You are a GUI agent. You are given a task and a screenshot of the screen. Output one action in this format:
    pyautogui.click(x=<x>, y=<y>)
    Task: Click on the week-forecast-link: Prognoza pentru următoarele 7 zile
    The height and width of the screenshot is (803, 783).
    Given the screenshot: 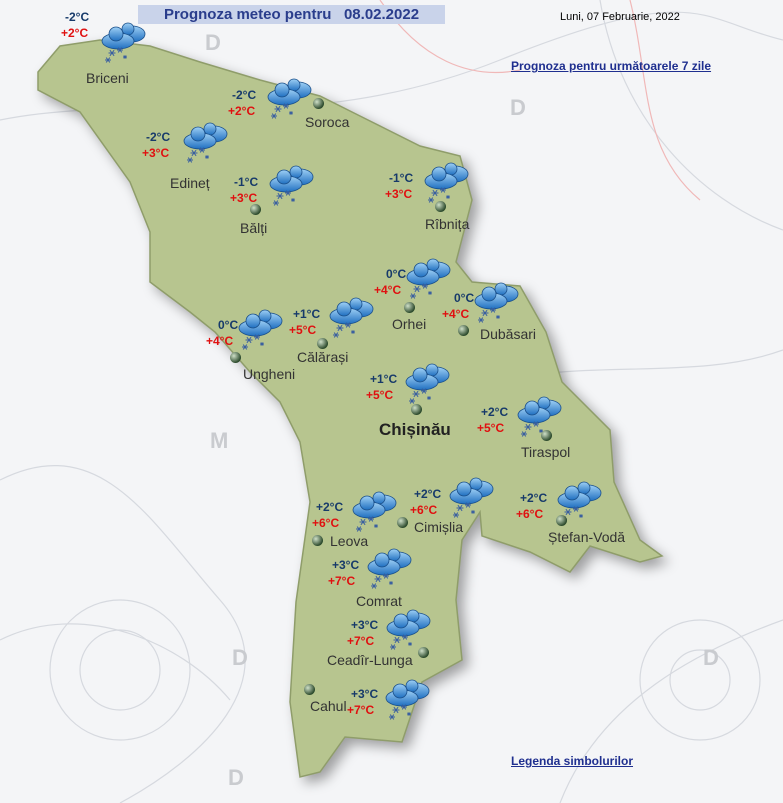 What is the action you would take?
    pyautogui.click(x=611, y=66)
    